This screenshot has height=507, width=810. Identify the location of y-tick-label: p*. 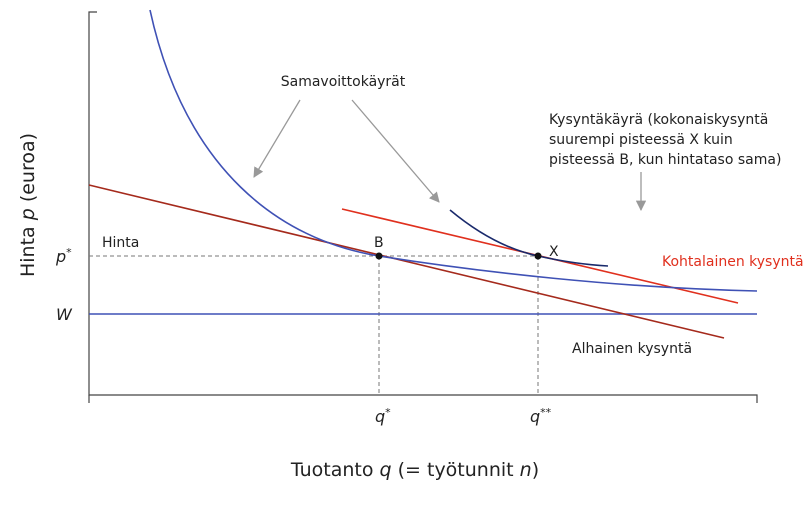
(63, 256).